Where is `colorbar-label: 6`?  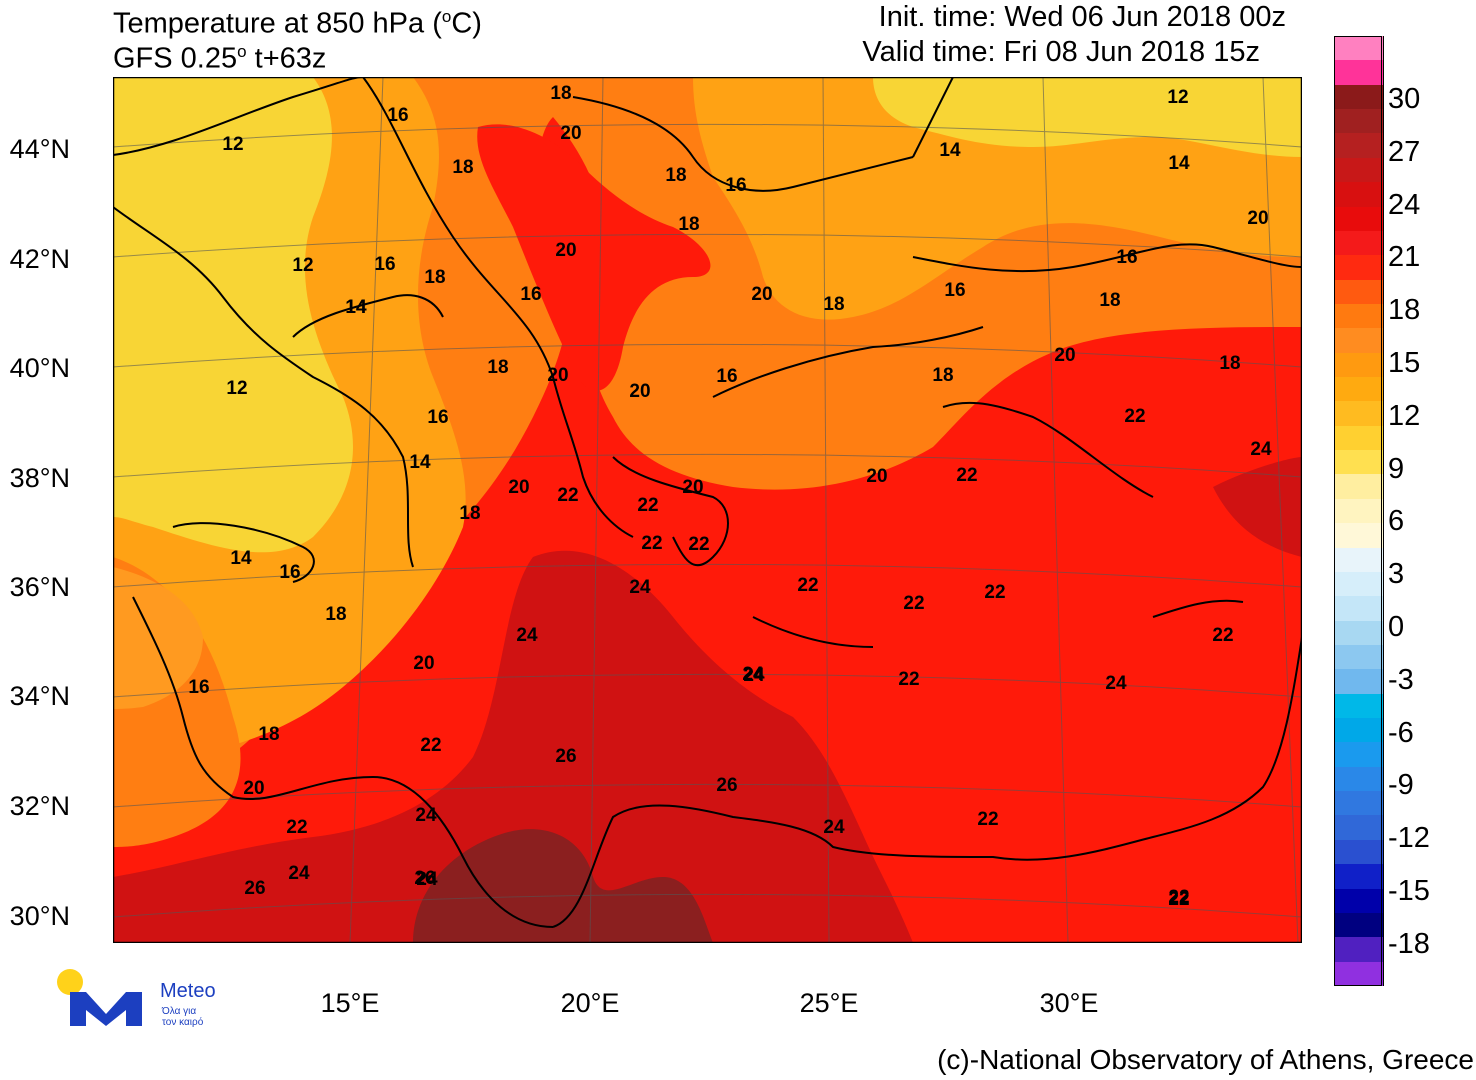
colorbar-label: 6 is located at coordinates (1396, 521).